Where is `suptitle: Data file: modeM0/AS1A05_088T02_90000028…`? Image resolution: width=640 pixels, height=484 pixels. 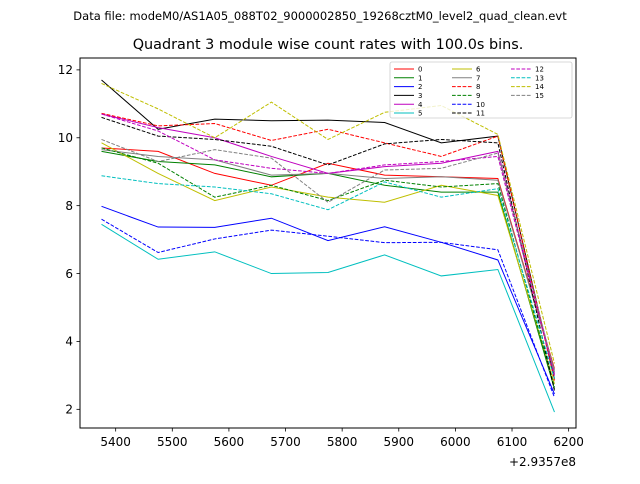
suptitle: Data file: modeM0/AS1A05_088T02_90000028… is located at coordinates (320, 16).